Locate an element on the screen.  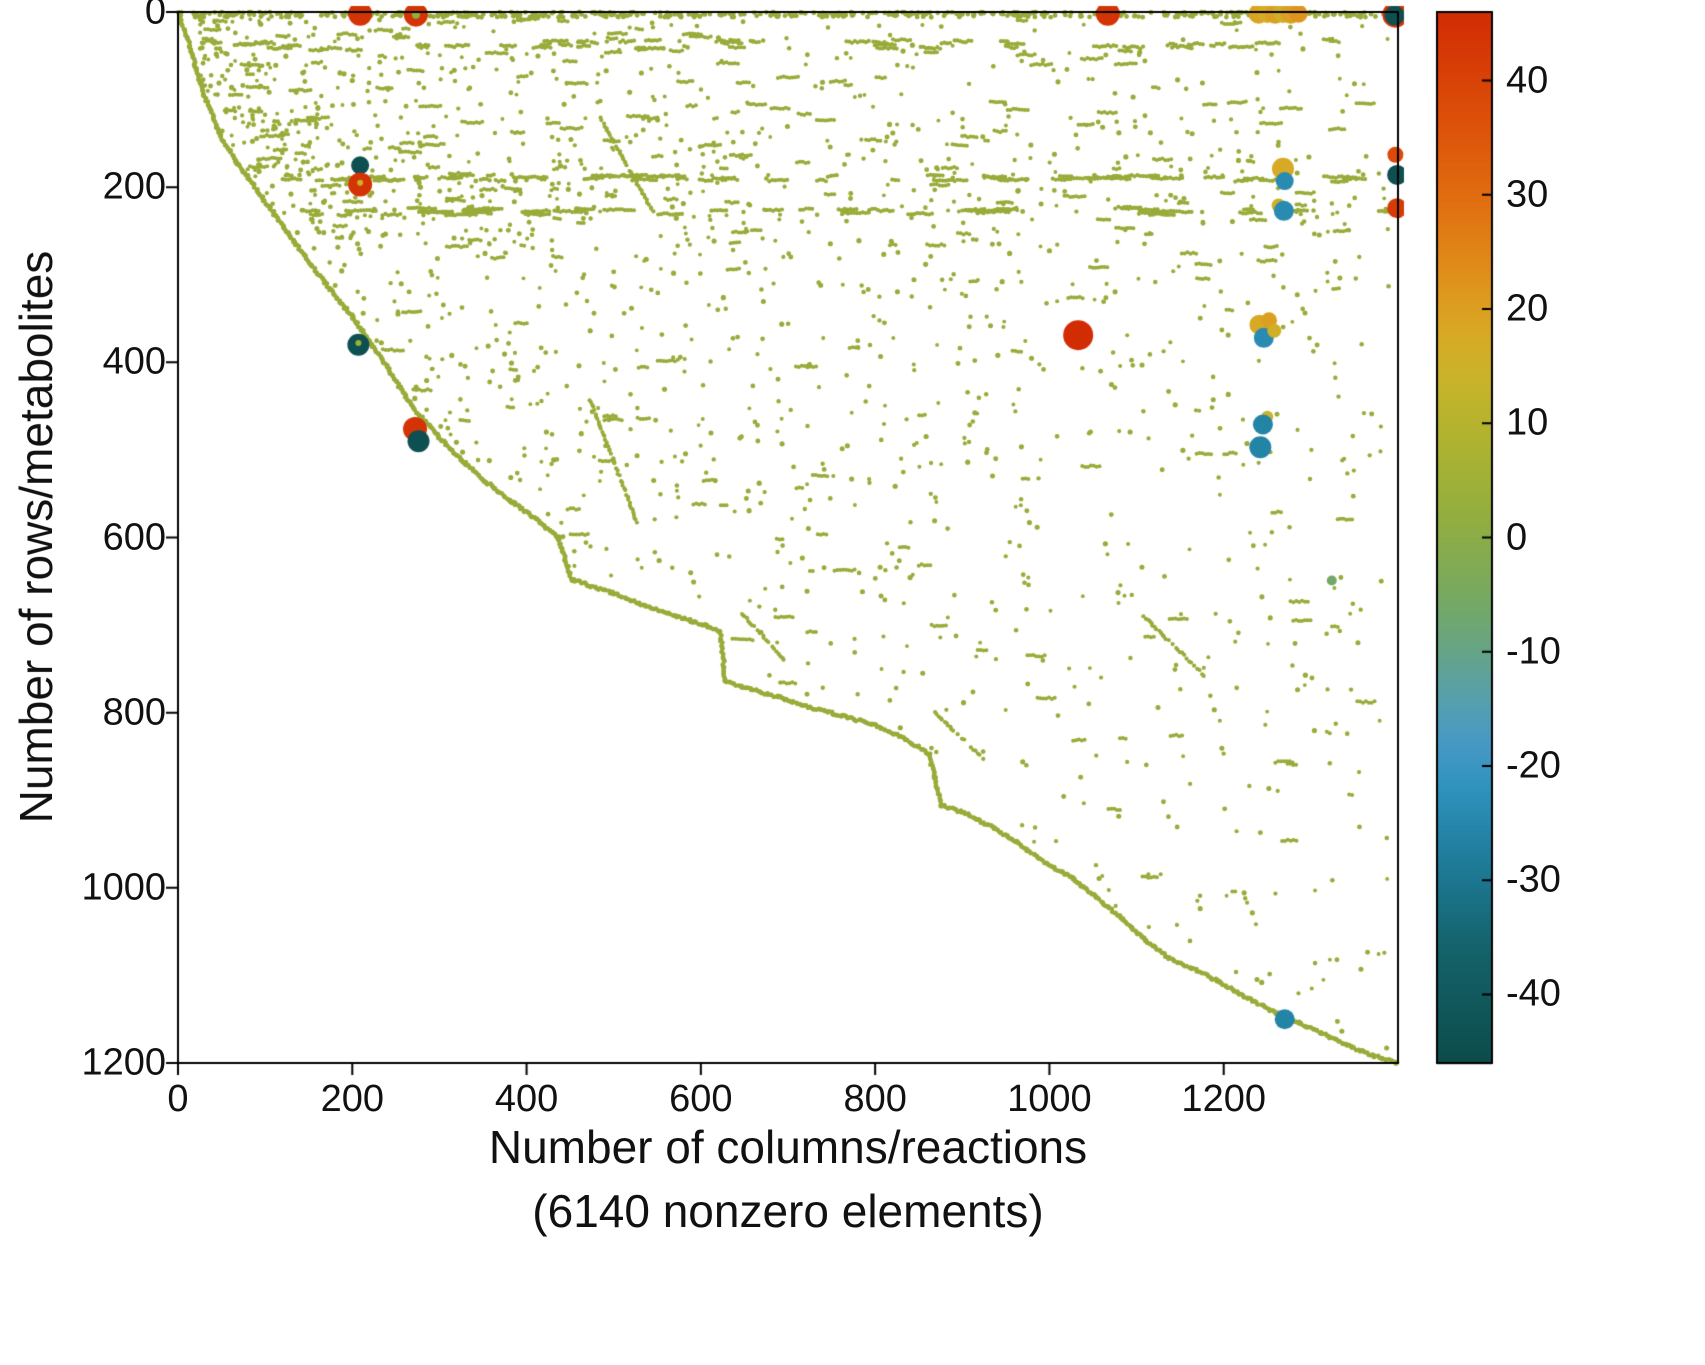
y-tick-label-200: 200 is located at coordinates (134, 186).